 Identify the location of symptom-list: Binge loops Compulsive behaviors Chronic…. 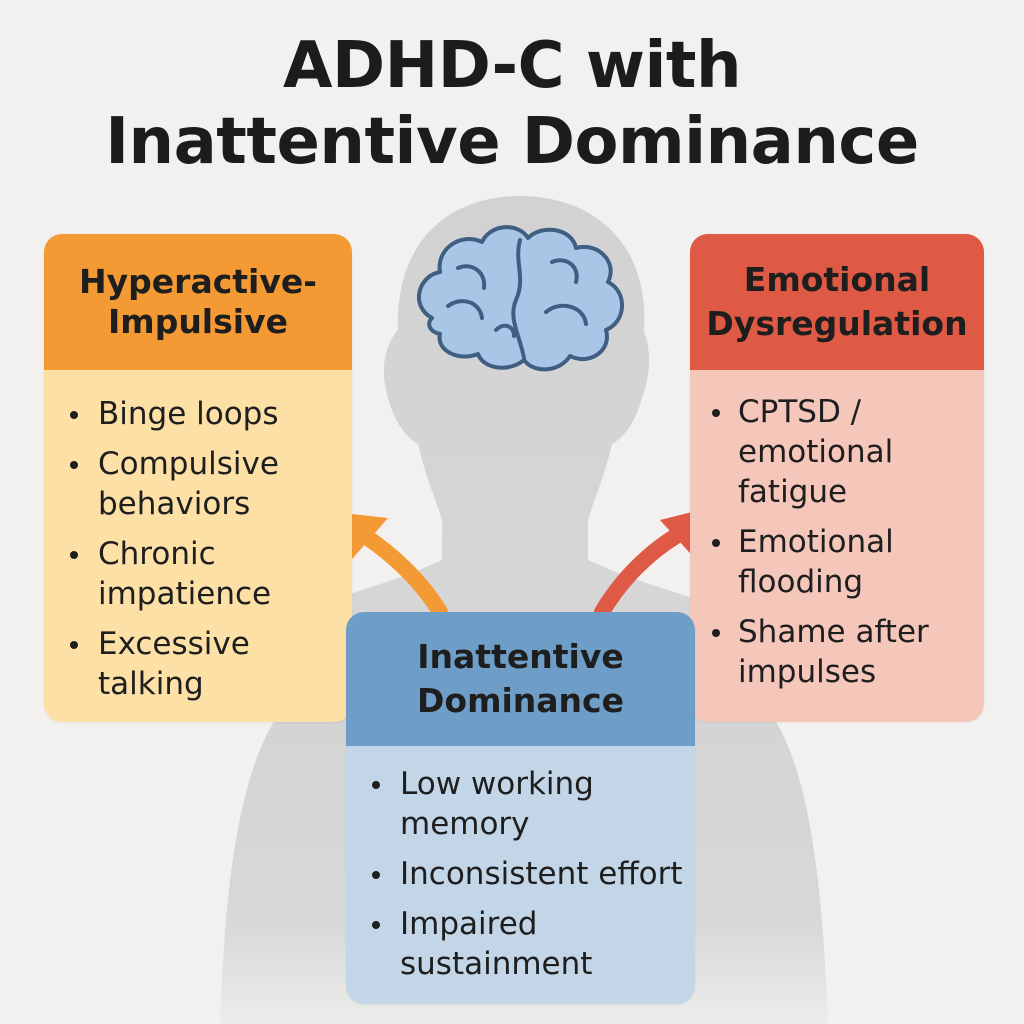
(211, 549).